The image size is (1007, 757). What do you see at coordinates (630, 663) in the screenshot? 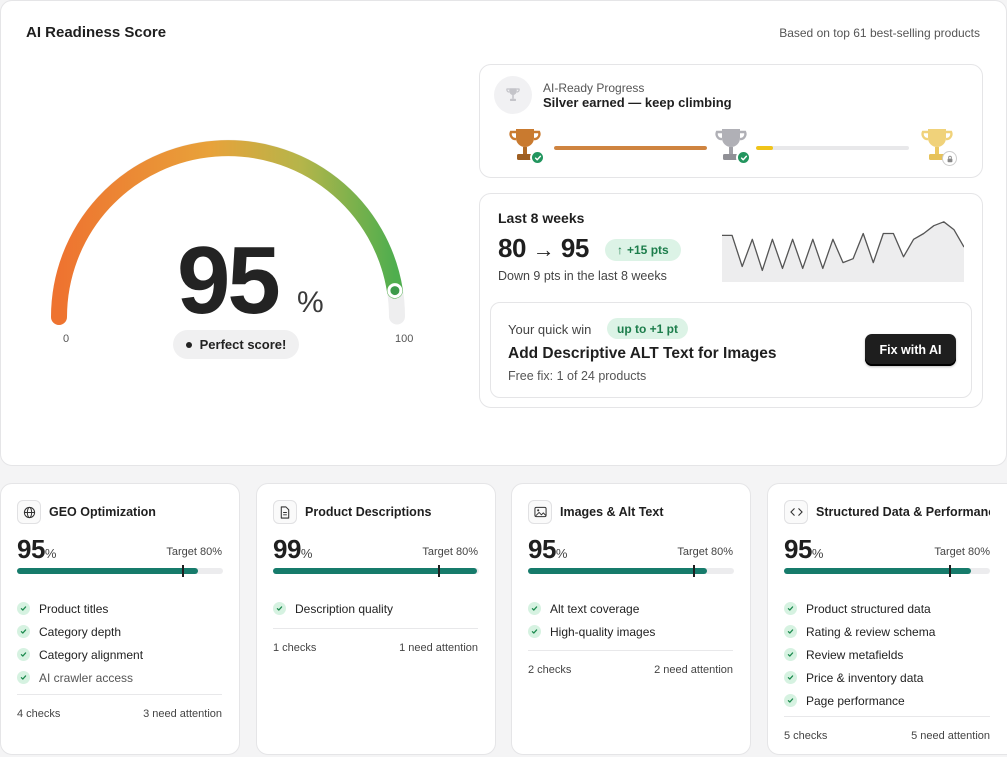
I see `category-footer: 2 checks 2 need attention` at bounding box center [630, 663].